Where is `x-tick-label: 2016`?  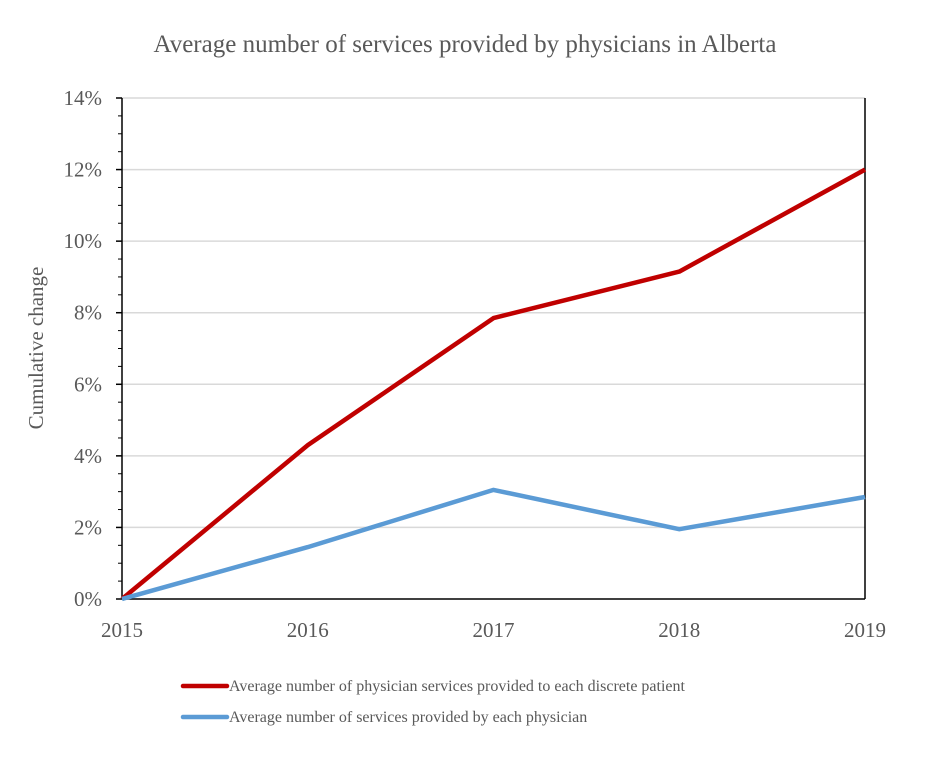
x-tick-label: 2016 is located at coordinates (308, 630).